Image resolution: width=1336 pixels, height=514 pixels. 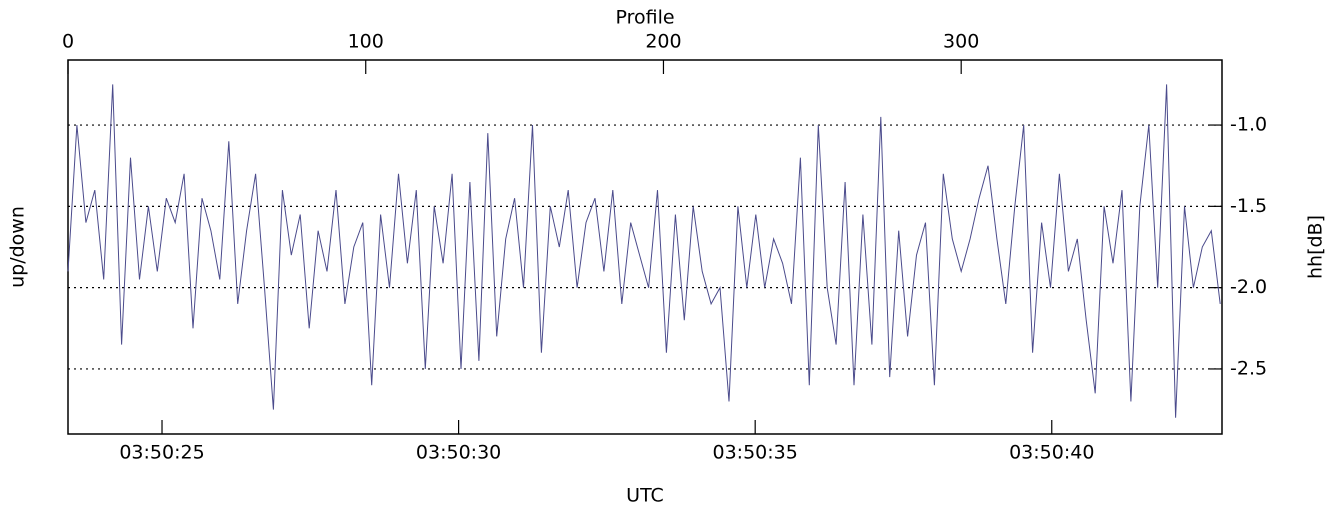 I want to click on right-tick-label: -2.0, so click(x=1248, y=287).